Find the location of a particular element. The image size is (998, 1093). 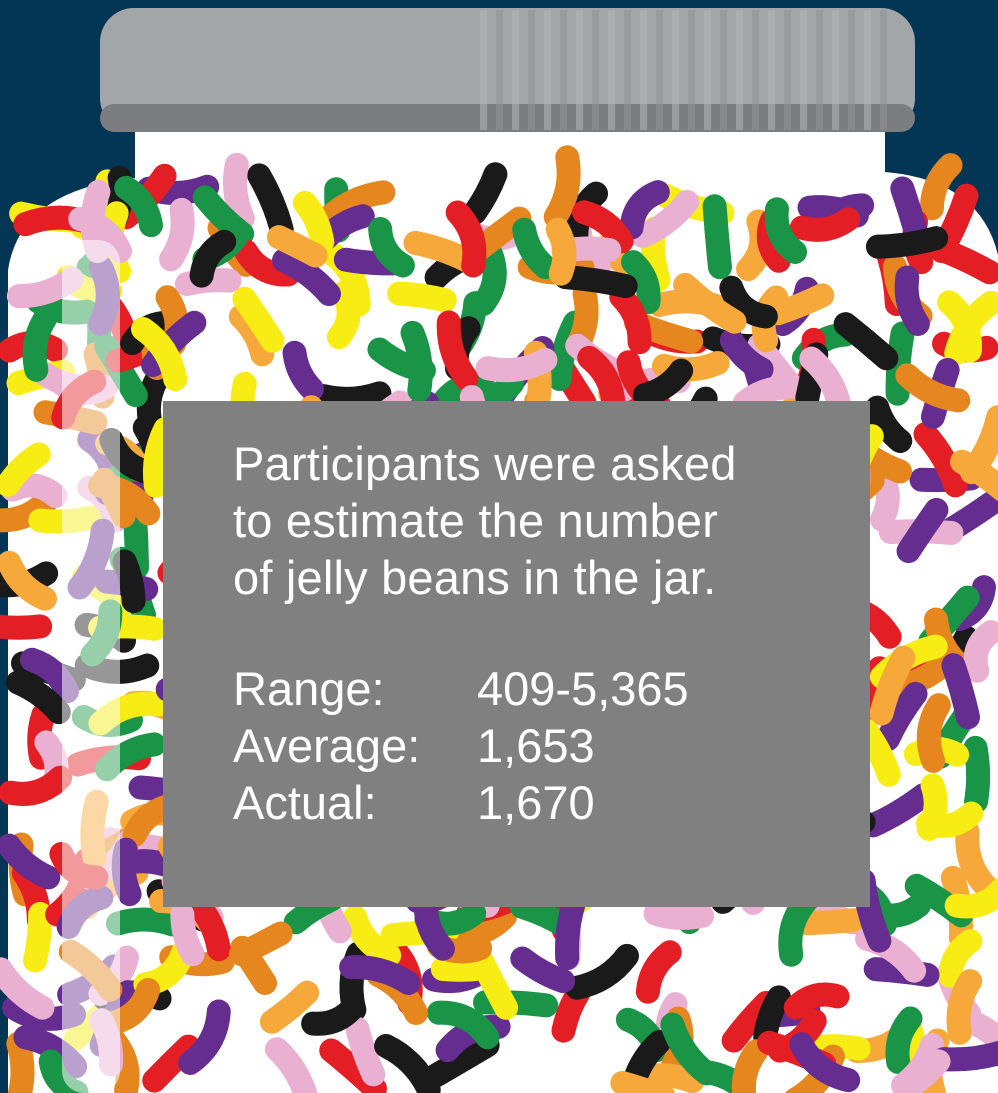

intro-line: Participants were asked is located at coordinates (485, 463).